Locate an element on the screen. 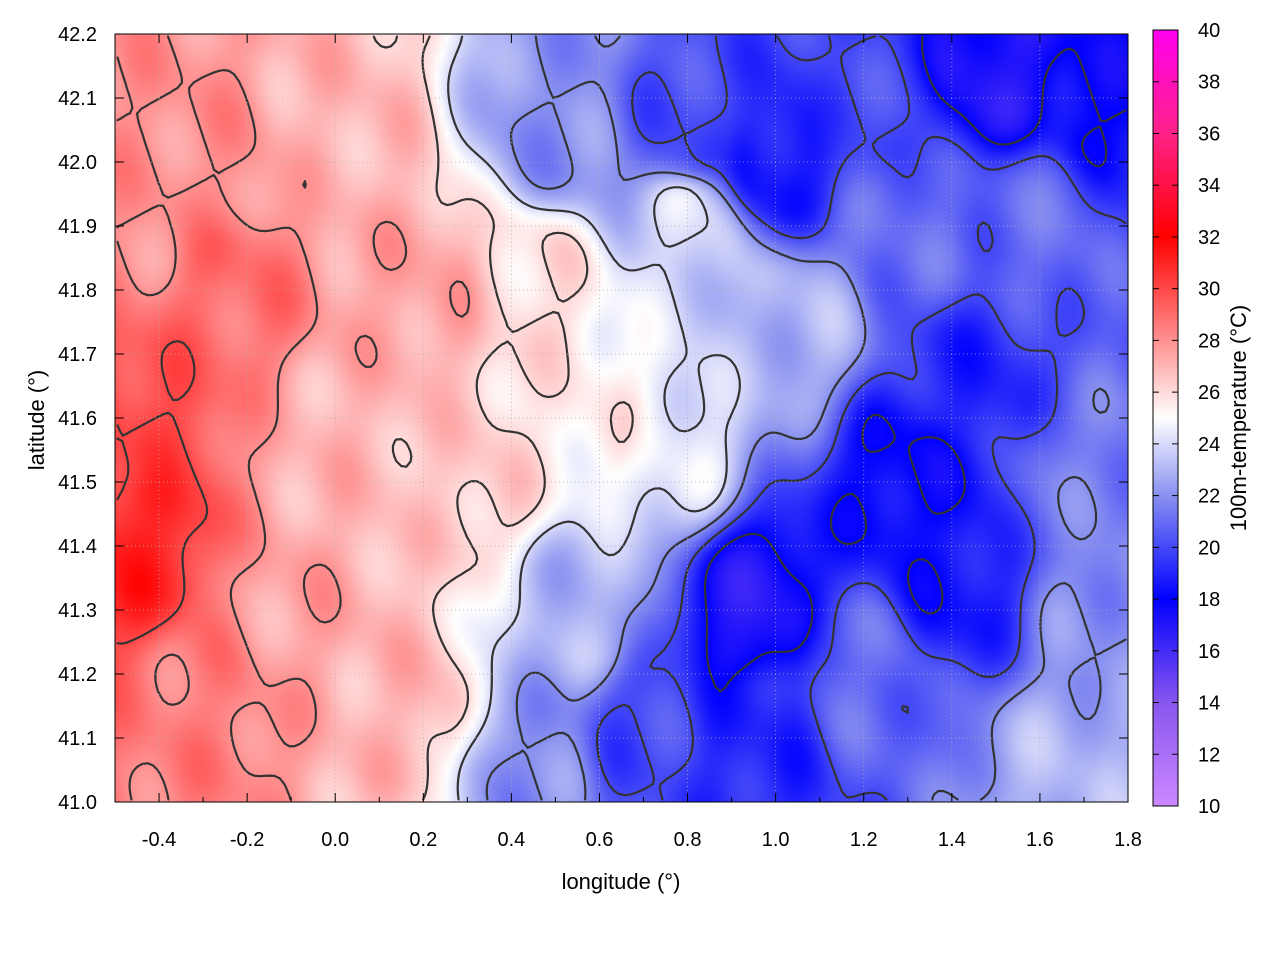  x-tick-label: 0.8 is located at coordinates (688, 840).